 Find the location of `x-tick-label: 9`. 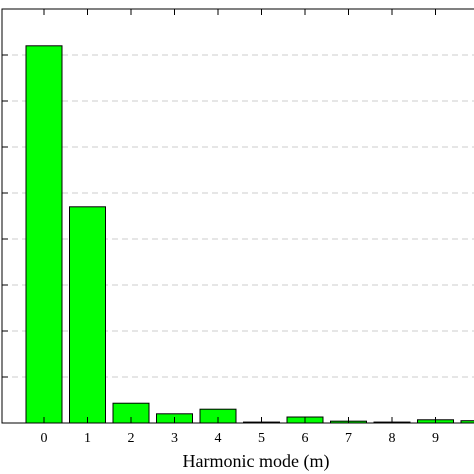

x-tick-label: 9 is located at coordinates (435, 438).